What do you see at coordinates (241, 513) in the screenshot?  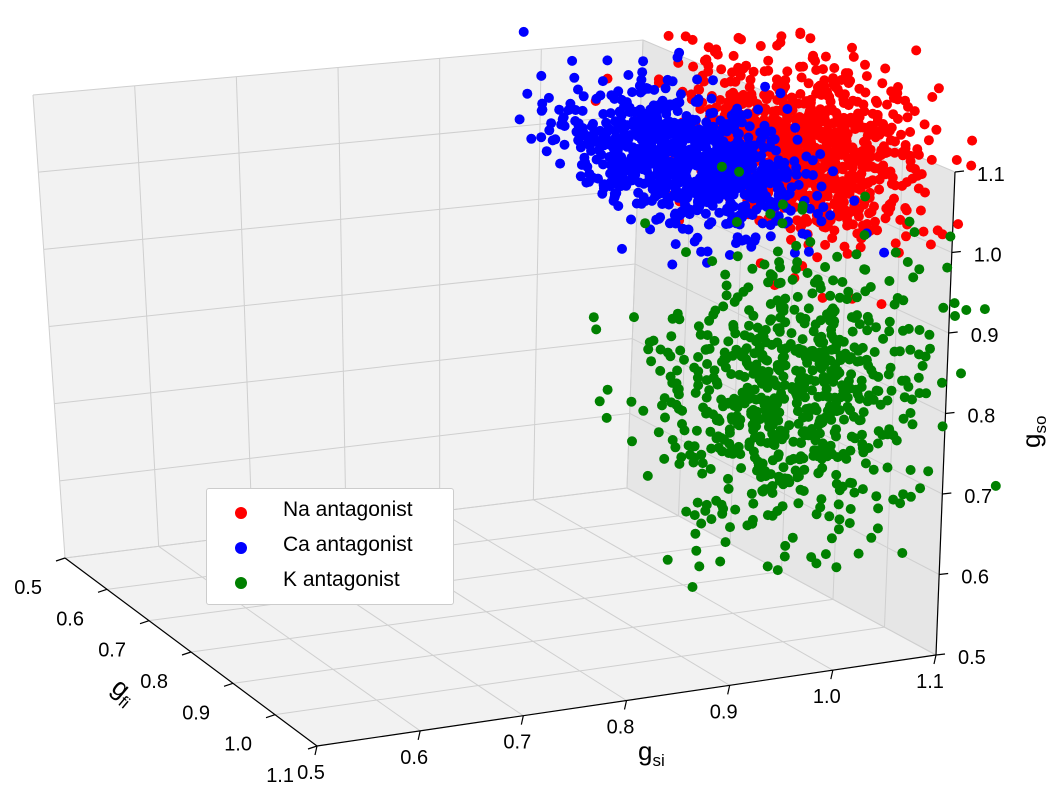 I see `legend-marker-na` at bounding box center [241, 513].